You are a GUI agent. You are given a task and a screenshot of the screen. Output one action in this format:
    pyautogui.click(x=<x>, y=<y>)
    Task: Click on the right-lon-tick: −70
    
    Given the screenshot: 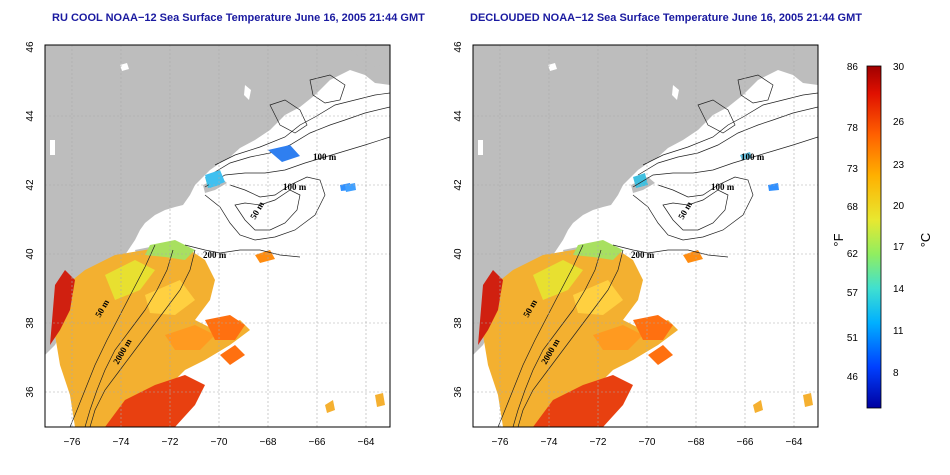 What is the action you would take?
    pyautogui.click(x=647, y=442)
    